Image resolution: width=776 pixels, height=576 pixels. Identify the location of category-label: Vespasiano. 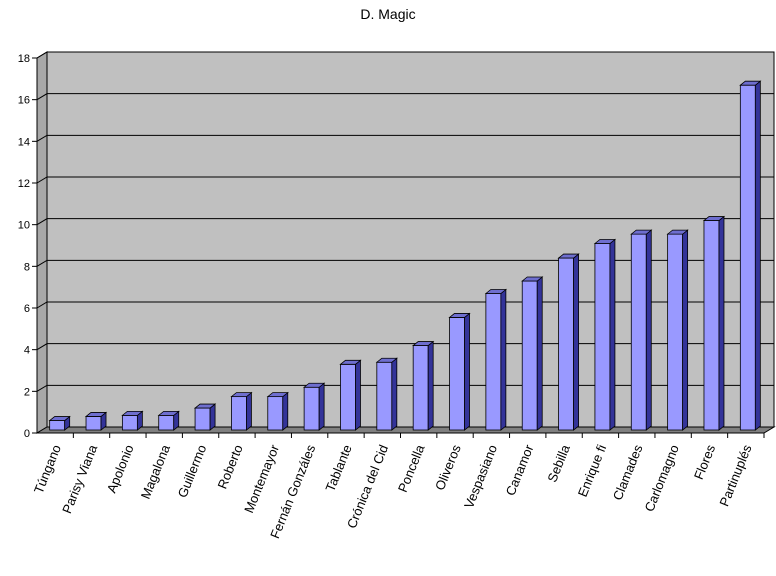
(480, 477).